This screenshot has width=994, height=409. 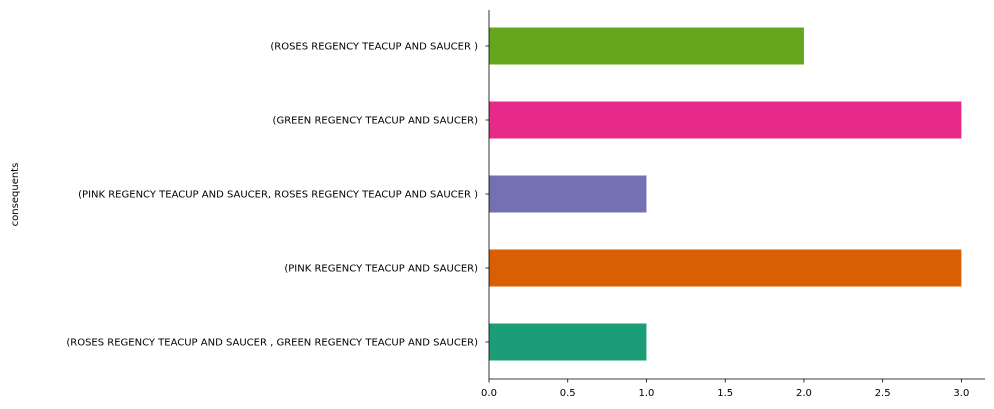 What do you see at coordinates (376, 121) in the screenshot?
I see `y-tick-label: (GREEN REGENCY TEACUP AND SAUCER)` at bounding box center [376, 121].